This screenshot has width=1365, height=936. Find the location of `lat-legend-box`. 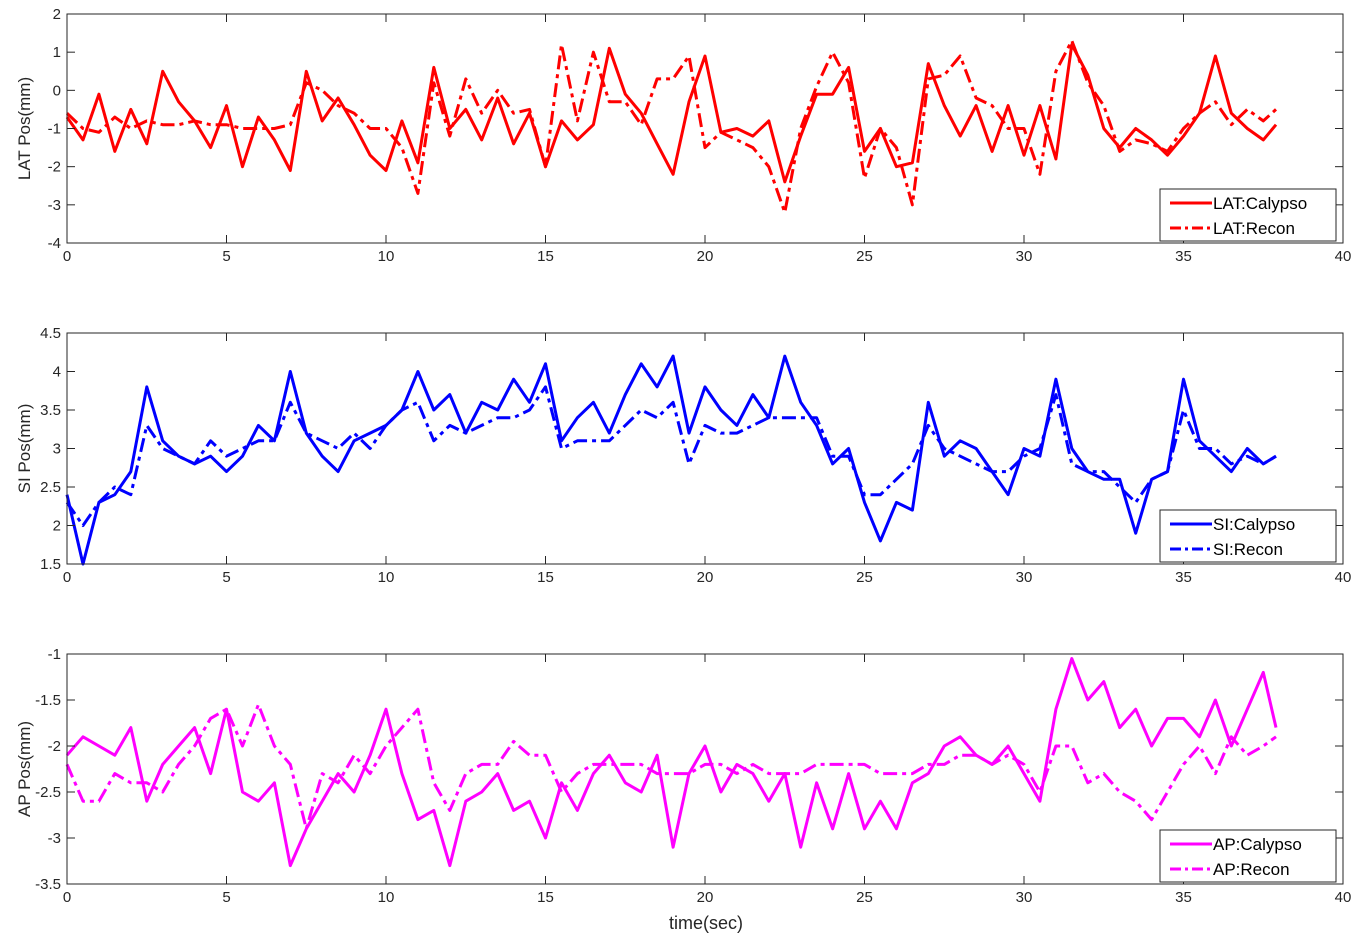

lat-legend-box is located at coordinates (1248, 215).